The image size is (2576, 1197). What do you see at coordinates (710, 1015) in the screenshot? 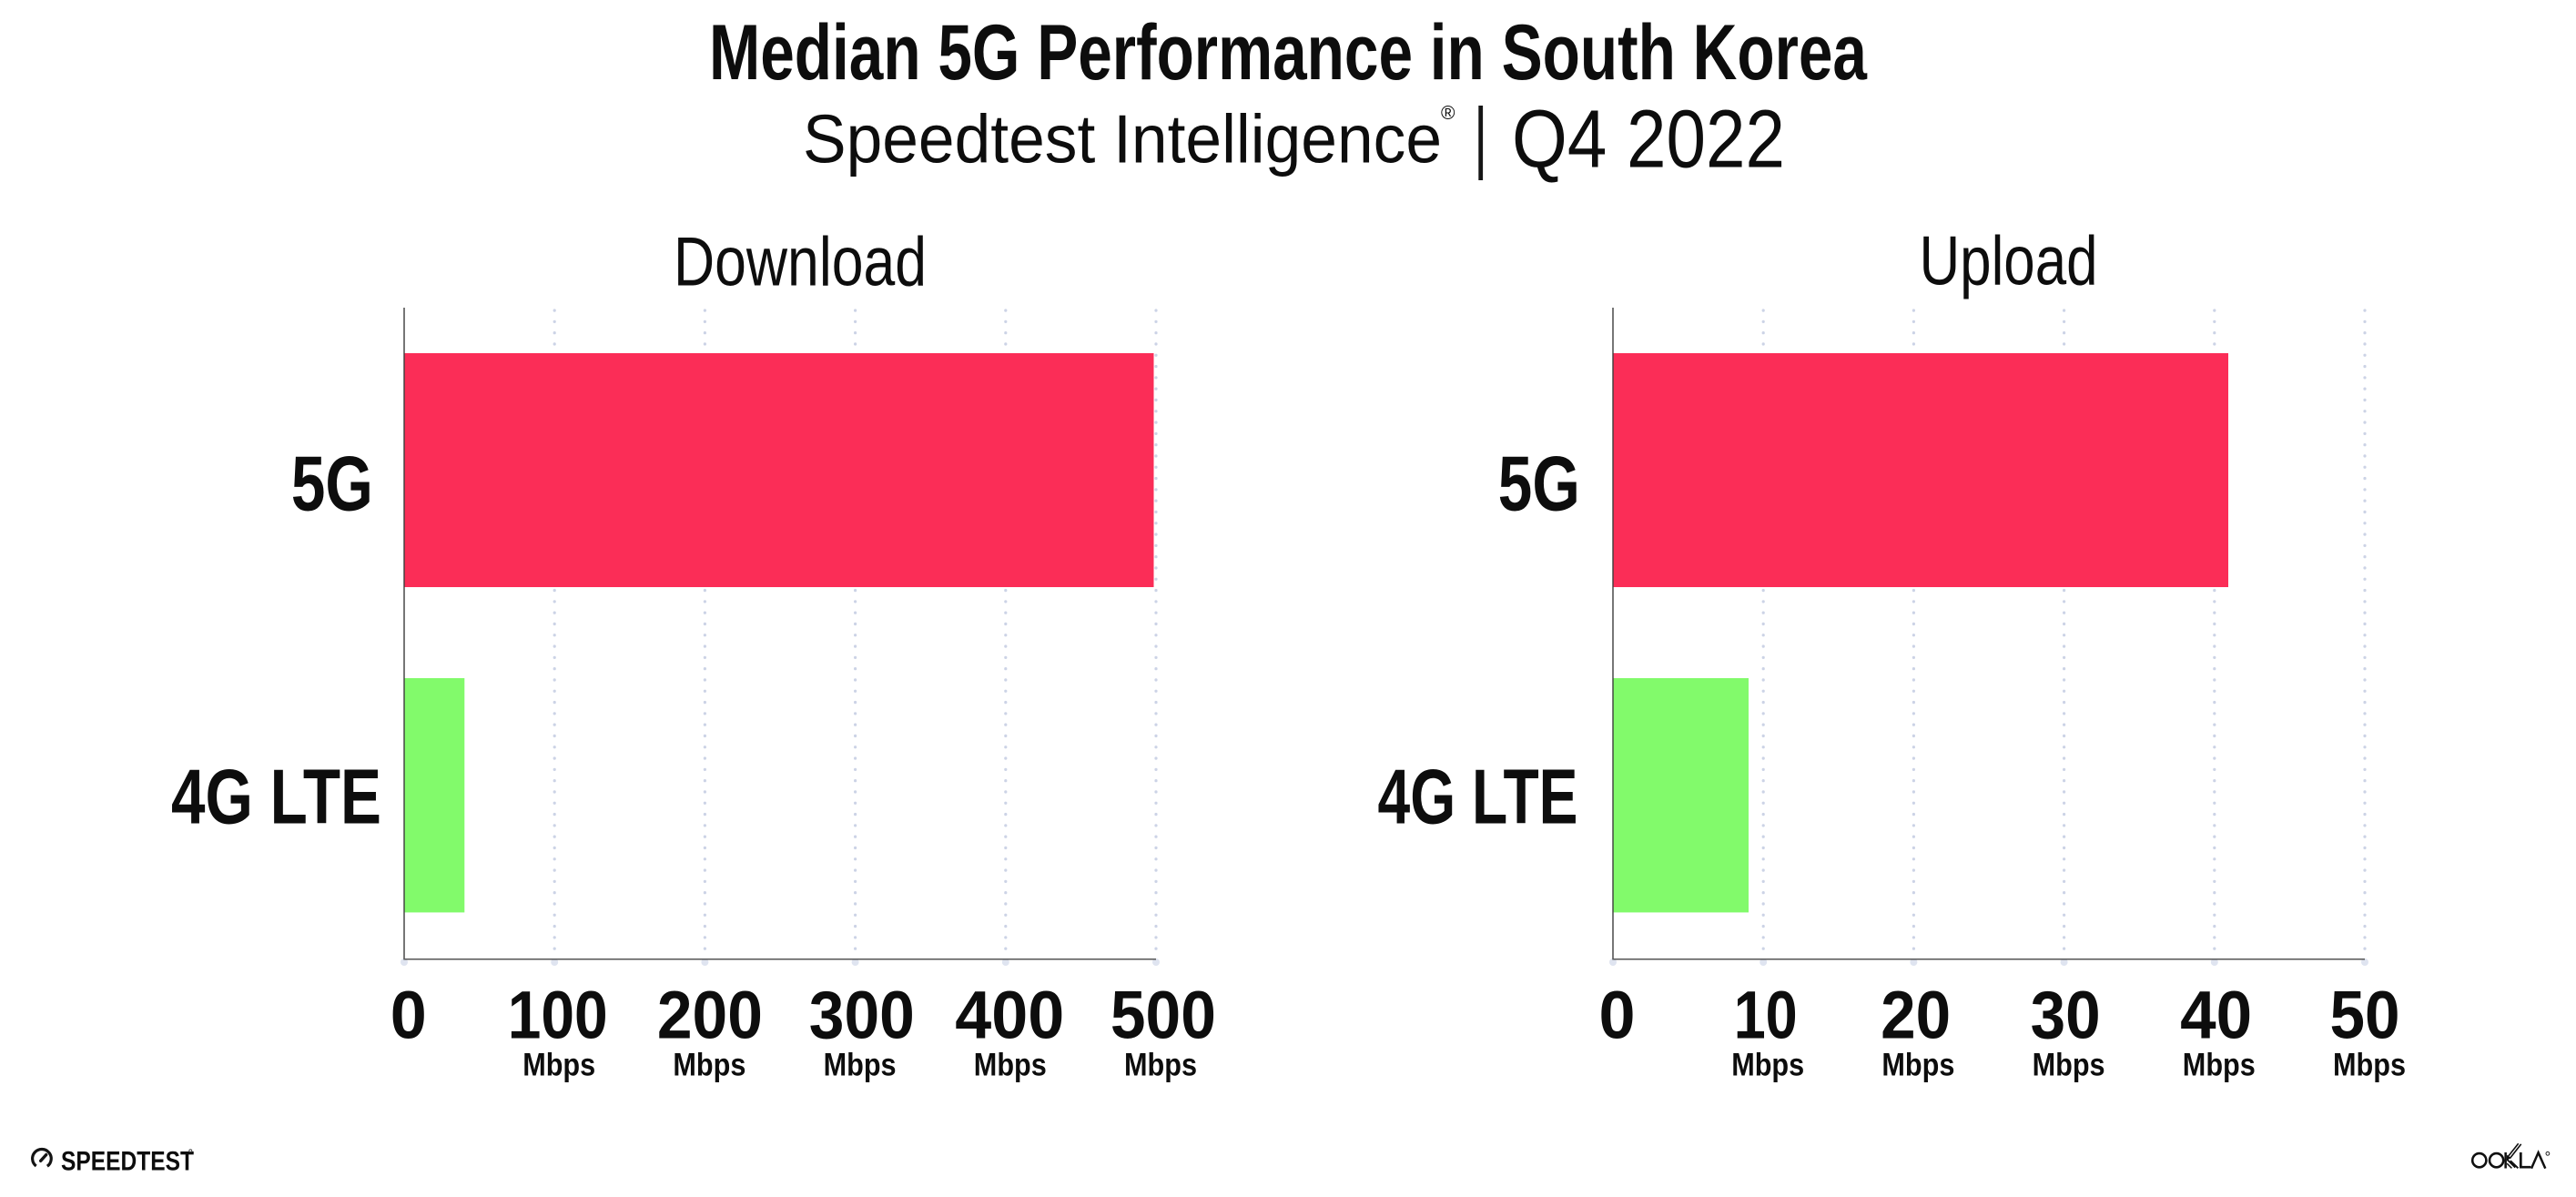
I see `svg-text: 200` at bounding box center [710, 1015].